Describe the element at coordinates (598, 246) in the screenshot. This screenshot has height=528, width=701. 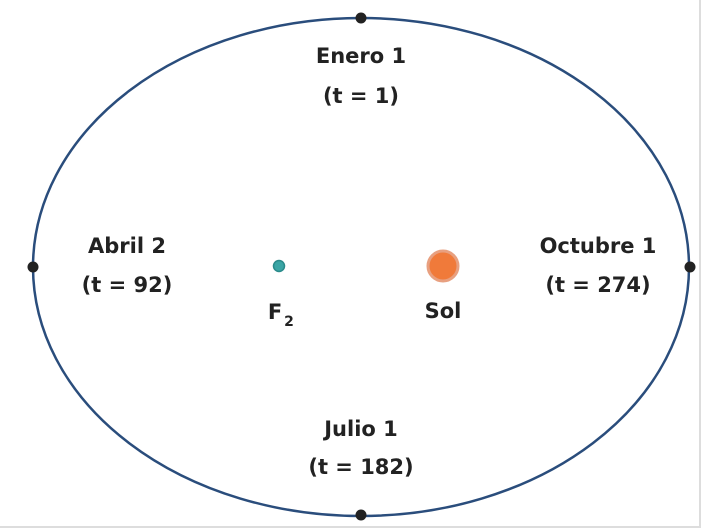
I see `date-label: Octubre 1` at that location.